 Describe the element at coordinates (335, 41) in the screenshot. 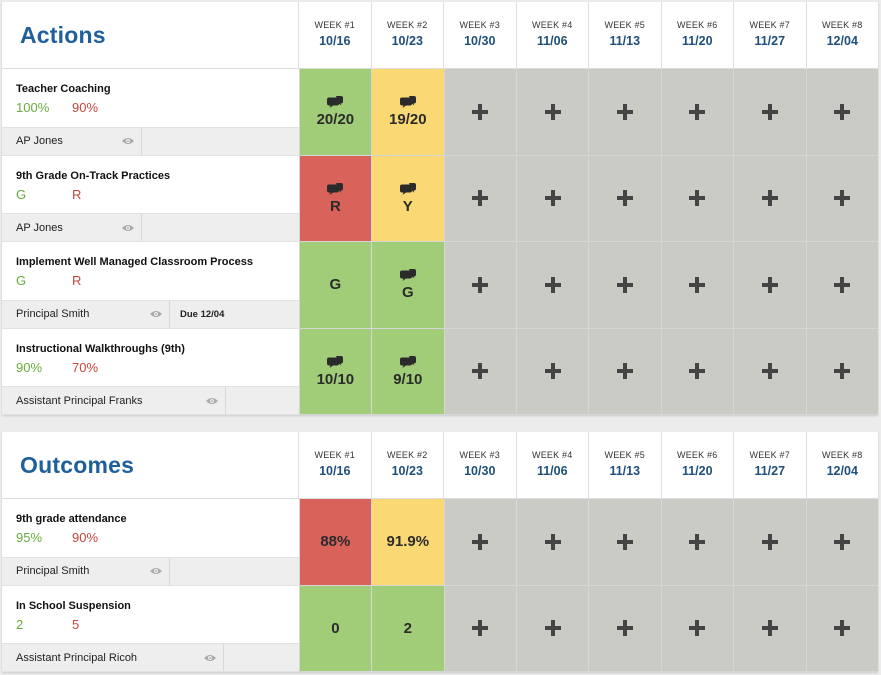

I see `week-date: 10/16` at that location.